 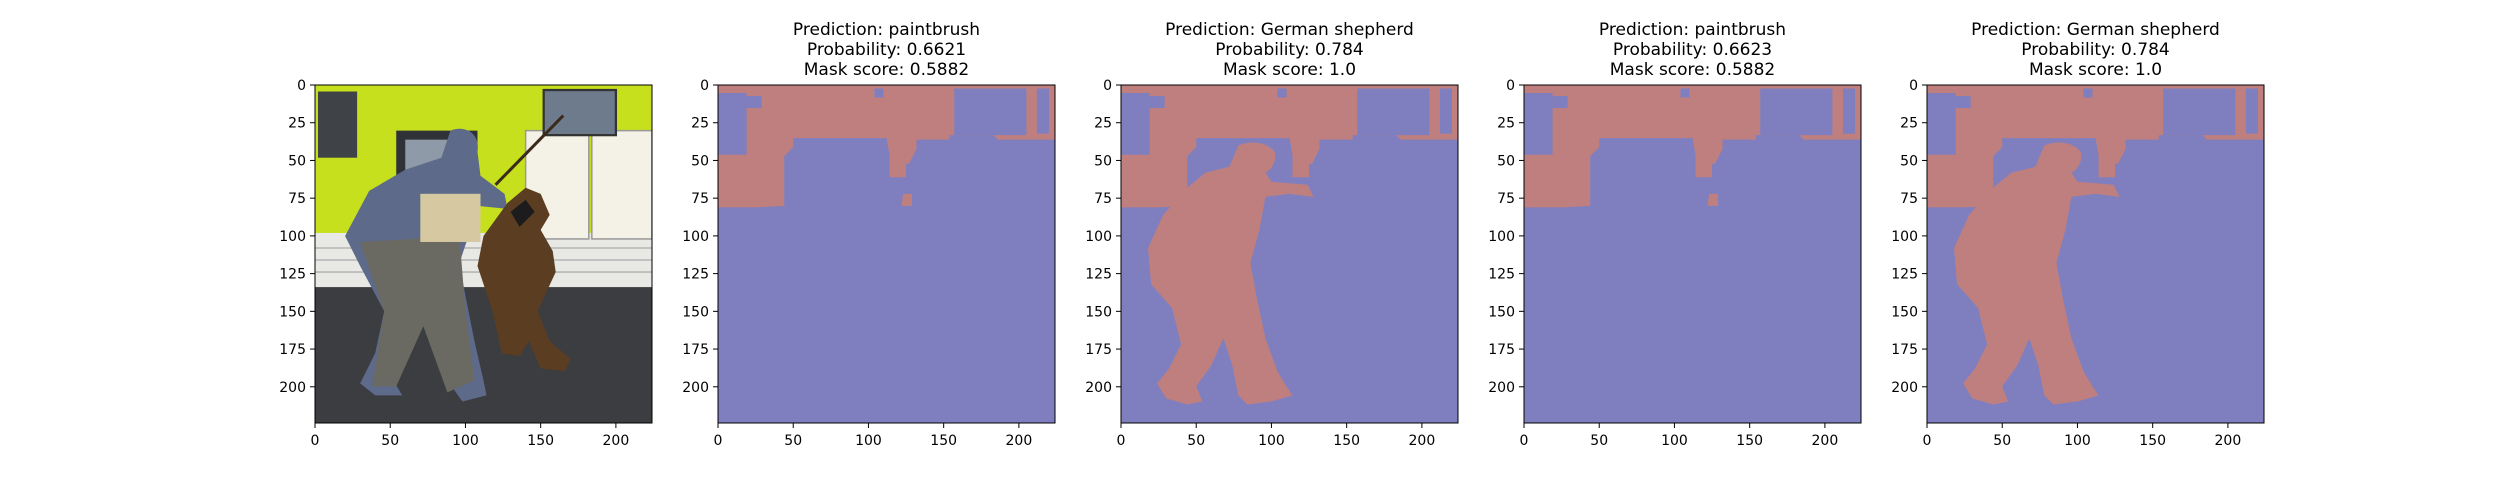 What do you see at coordinates (1692, 50) in the screenshot?
I see `panel-title-line: Probability: 0.6623` at bounding box center [1692, 50].